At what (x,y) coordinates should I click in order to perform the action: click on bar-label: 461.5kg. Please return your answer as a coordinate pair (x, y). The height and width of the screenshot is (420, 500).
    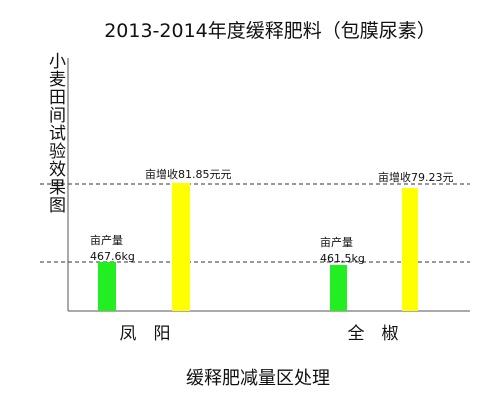
    Looking at the image, I should click on (342, 258).